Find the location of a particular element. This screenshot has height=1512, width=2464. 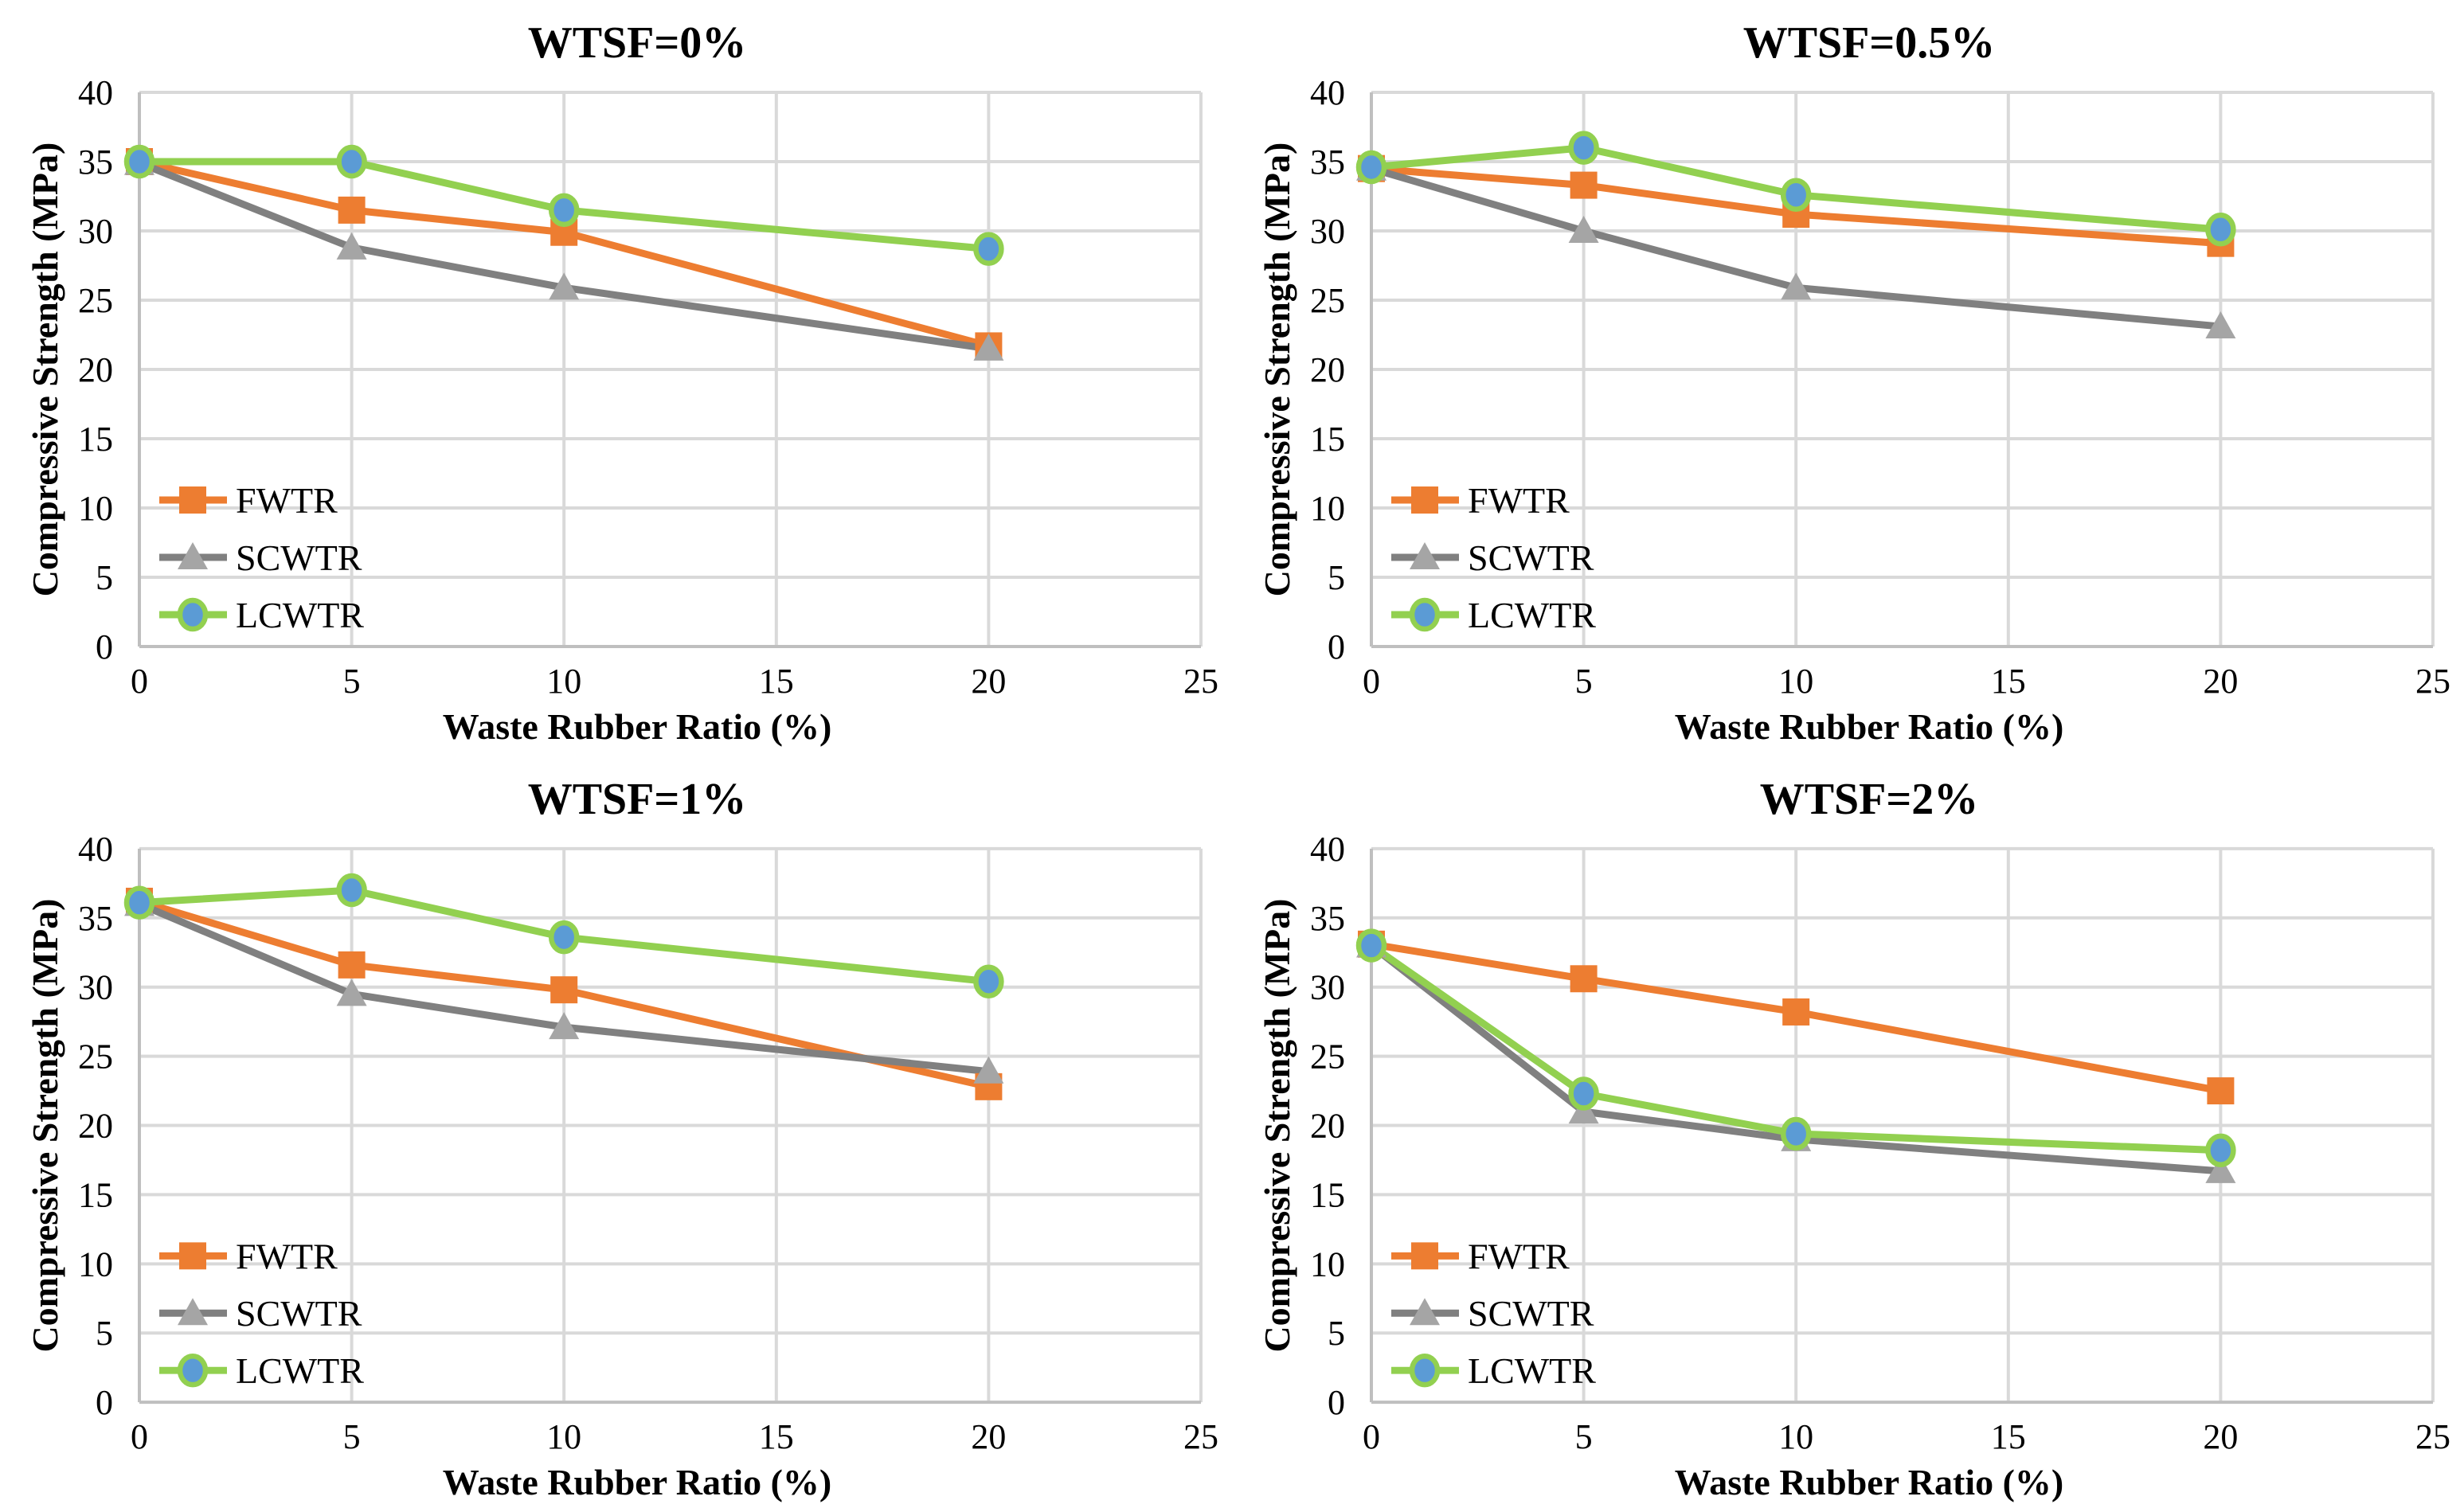

y-tick-label: 40 is located at coordinates (95, 850).